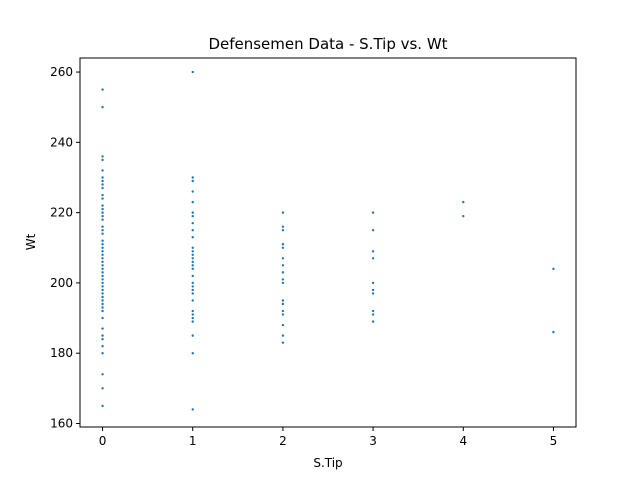 The height and width of the screenshot is (480, 640). What do you see at coordinates (283, 441) in the screenshot?
I see `x-tick-label: 2` at bounding box center [283, 441].